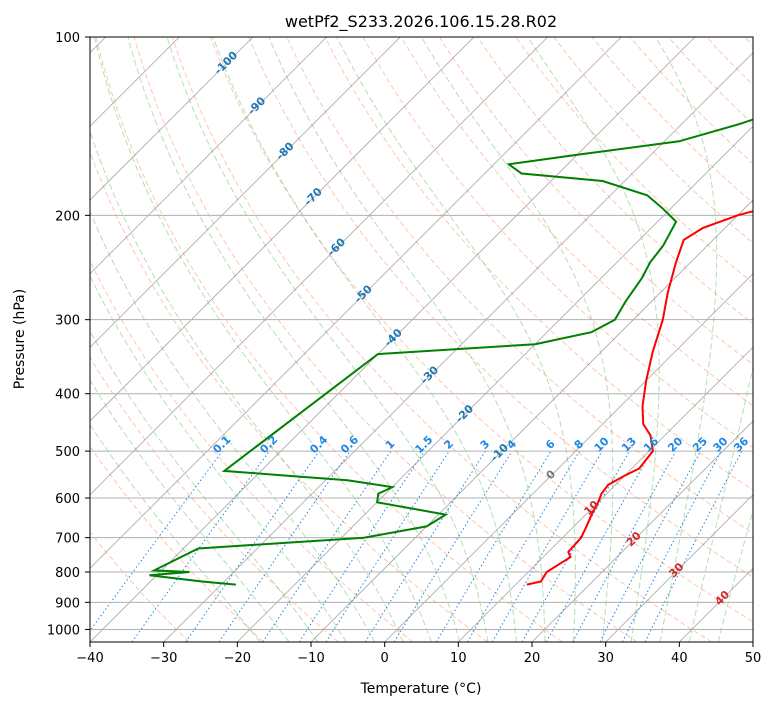 The width and height of the screenshot is (775, 708). What do you see at coordinates (458, 658) in the screenshot?
I see `x-tick-label: 10` at bounding box center [458, 658].